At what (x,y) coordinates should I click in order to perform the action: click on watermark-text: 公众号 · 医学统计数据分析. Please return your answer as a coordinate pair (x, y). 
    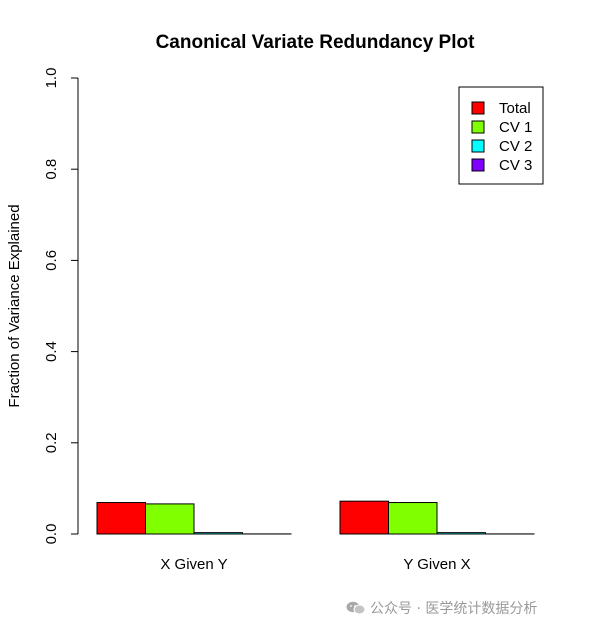
    Looking at the image, I should click on (454, 609).